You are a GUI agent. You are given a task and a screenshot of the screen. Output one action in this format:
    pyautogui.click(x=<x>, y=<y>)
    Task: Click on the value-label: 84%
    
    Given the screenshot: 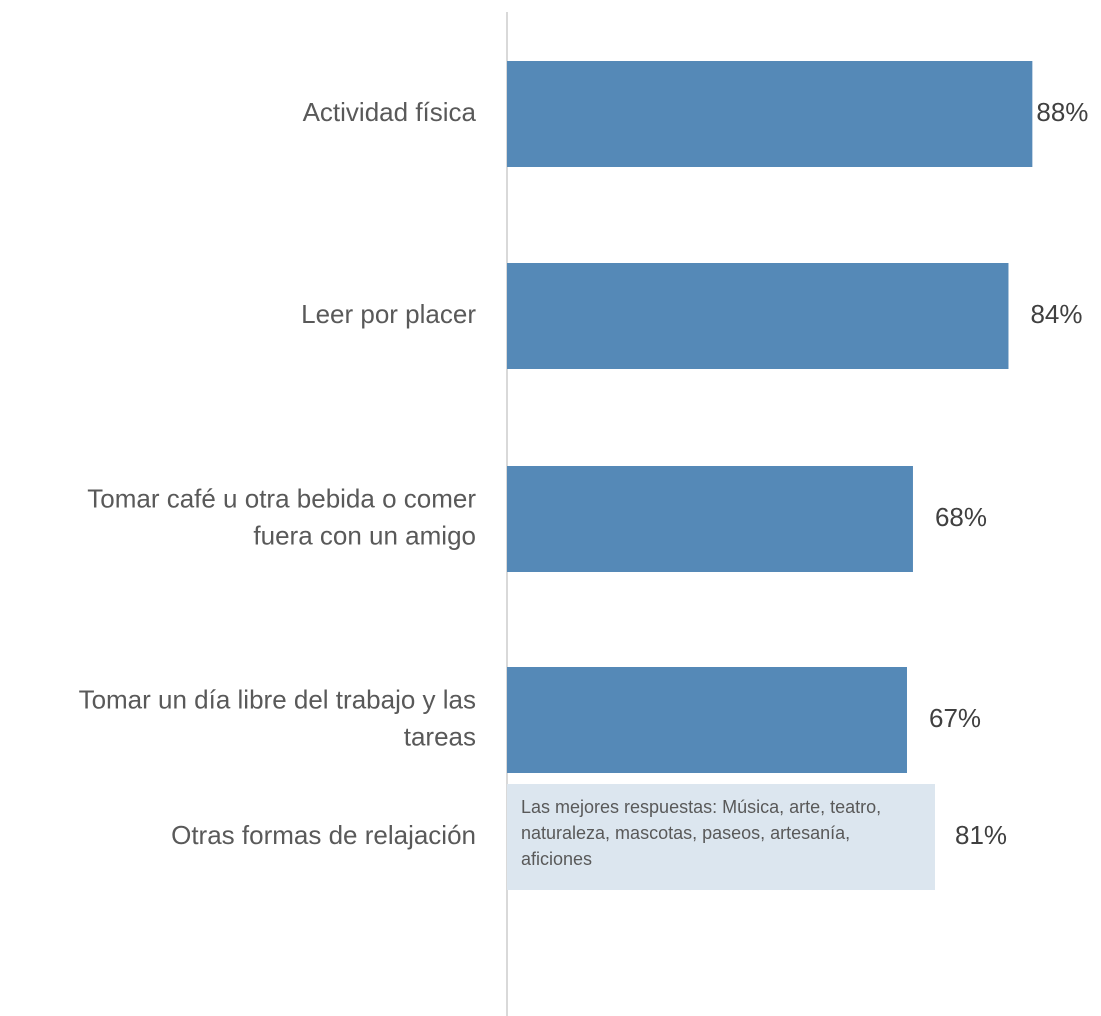 What is the action you would take?
    pyautogui.click(x=1056, y=314)
    